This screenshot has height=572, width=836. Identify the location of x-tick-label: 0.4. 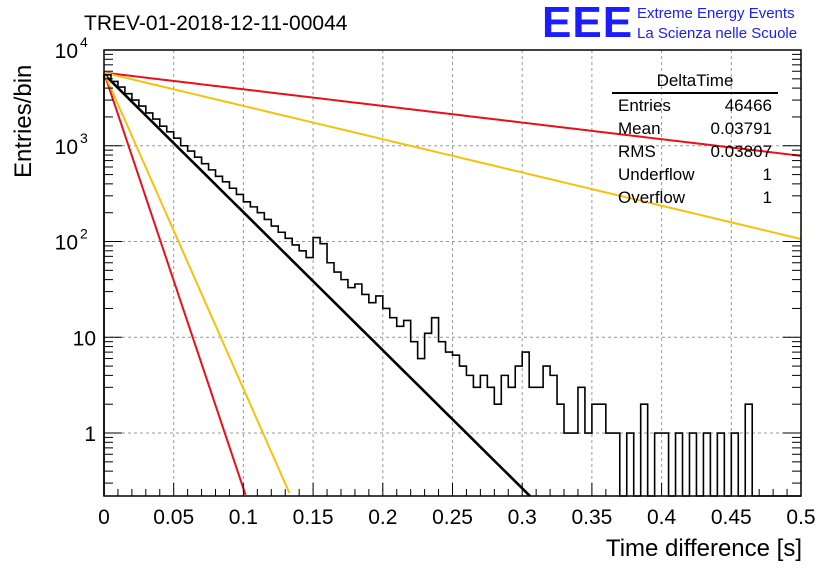
(662, 517).